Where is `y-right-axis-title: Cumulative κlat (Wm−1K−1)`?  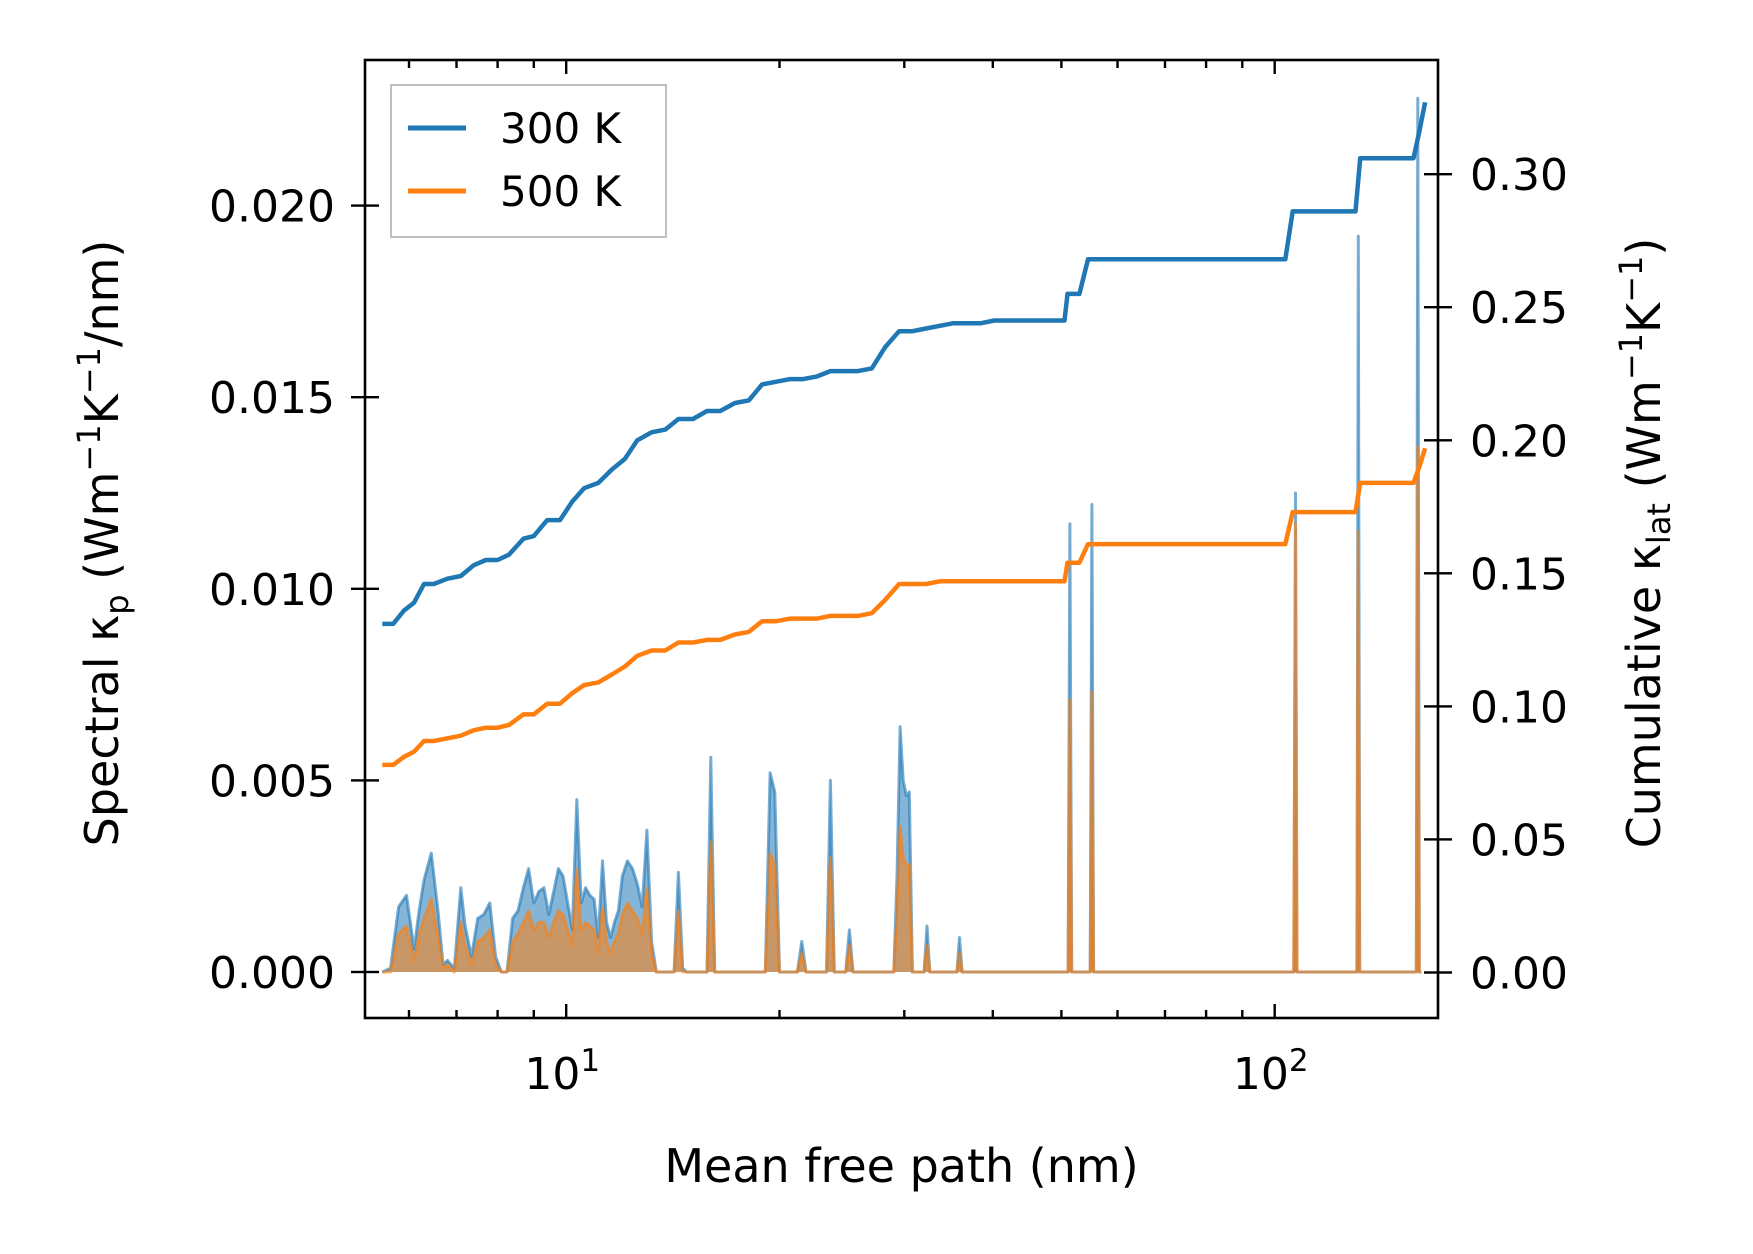 y-right-axis-title: Cumulative κlat (Wm−1K−1) is located at coordinates (1645, 543).